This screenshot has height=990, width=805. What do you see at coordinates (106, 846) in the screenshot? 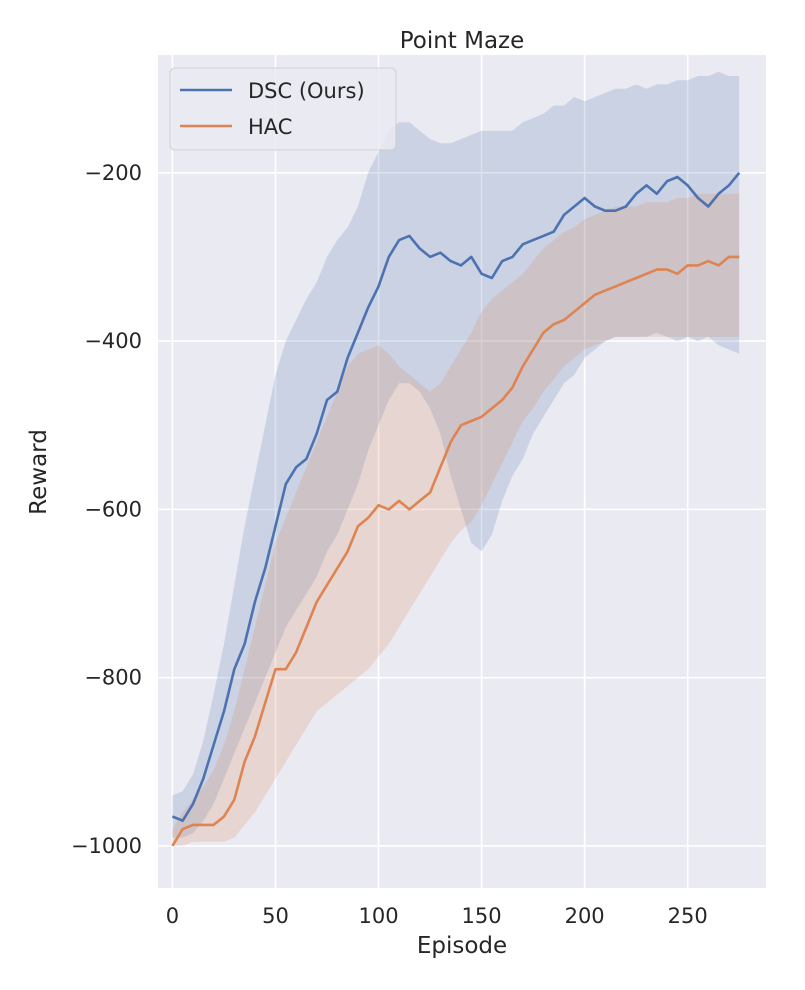
I see `y-tick-label: −1000` at bounding box center [106, 846].